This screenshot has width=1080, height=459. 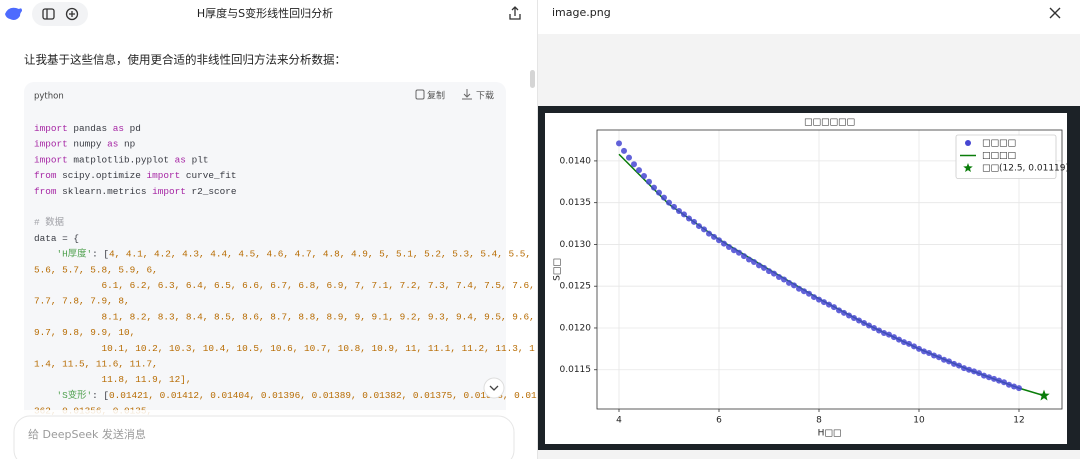 I want to click on x-tick-label: 4, so click(x=619, y=421).